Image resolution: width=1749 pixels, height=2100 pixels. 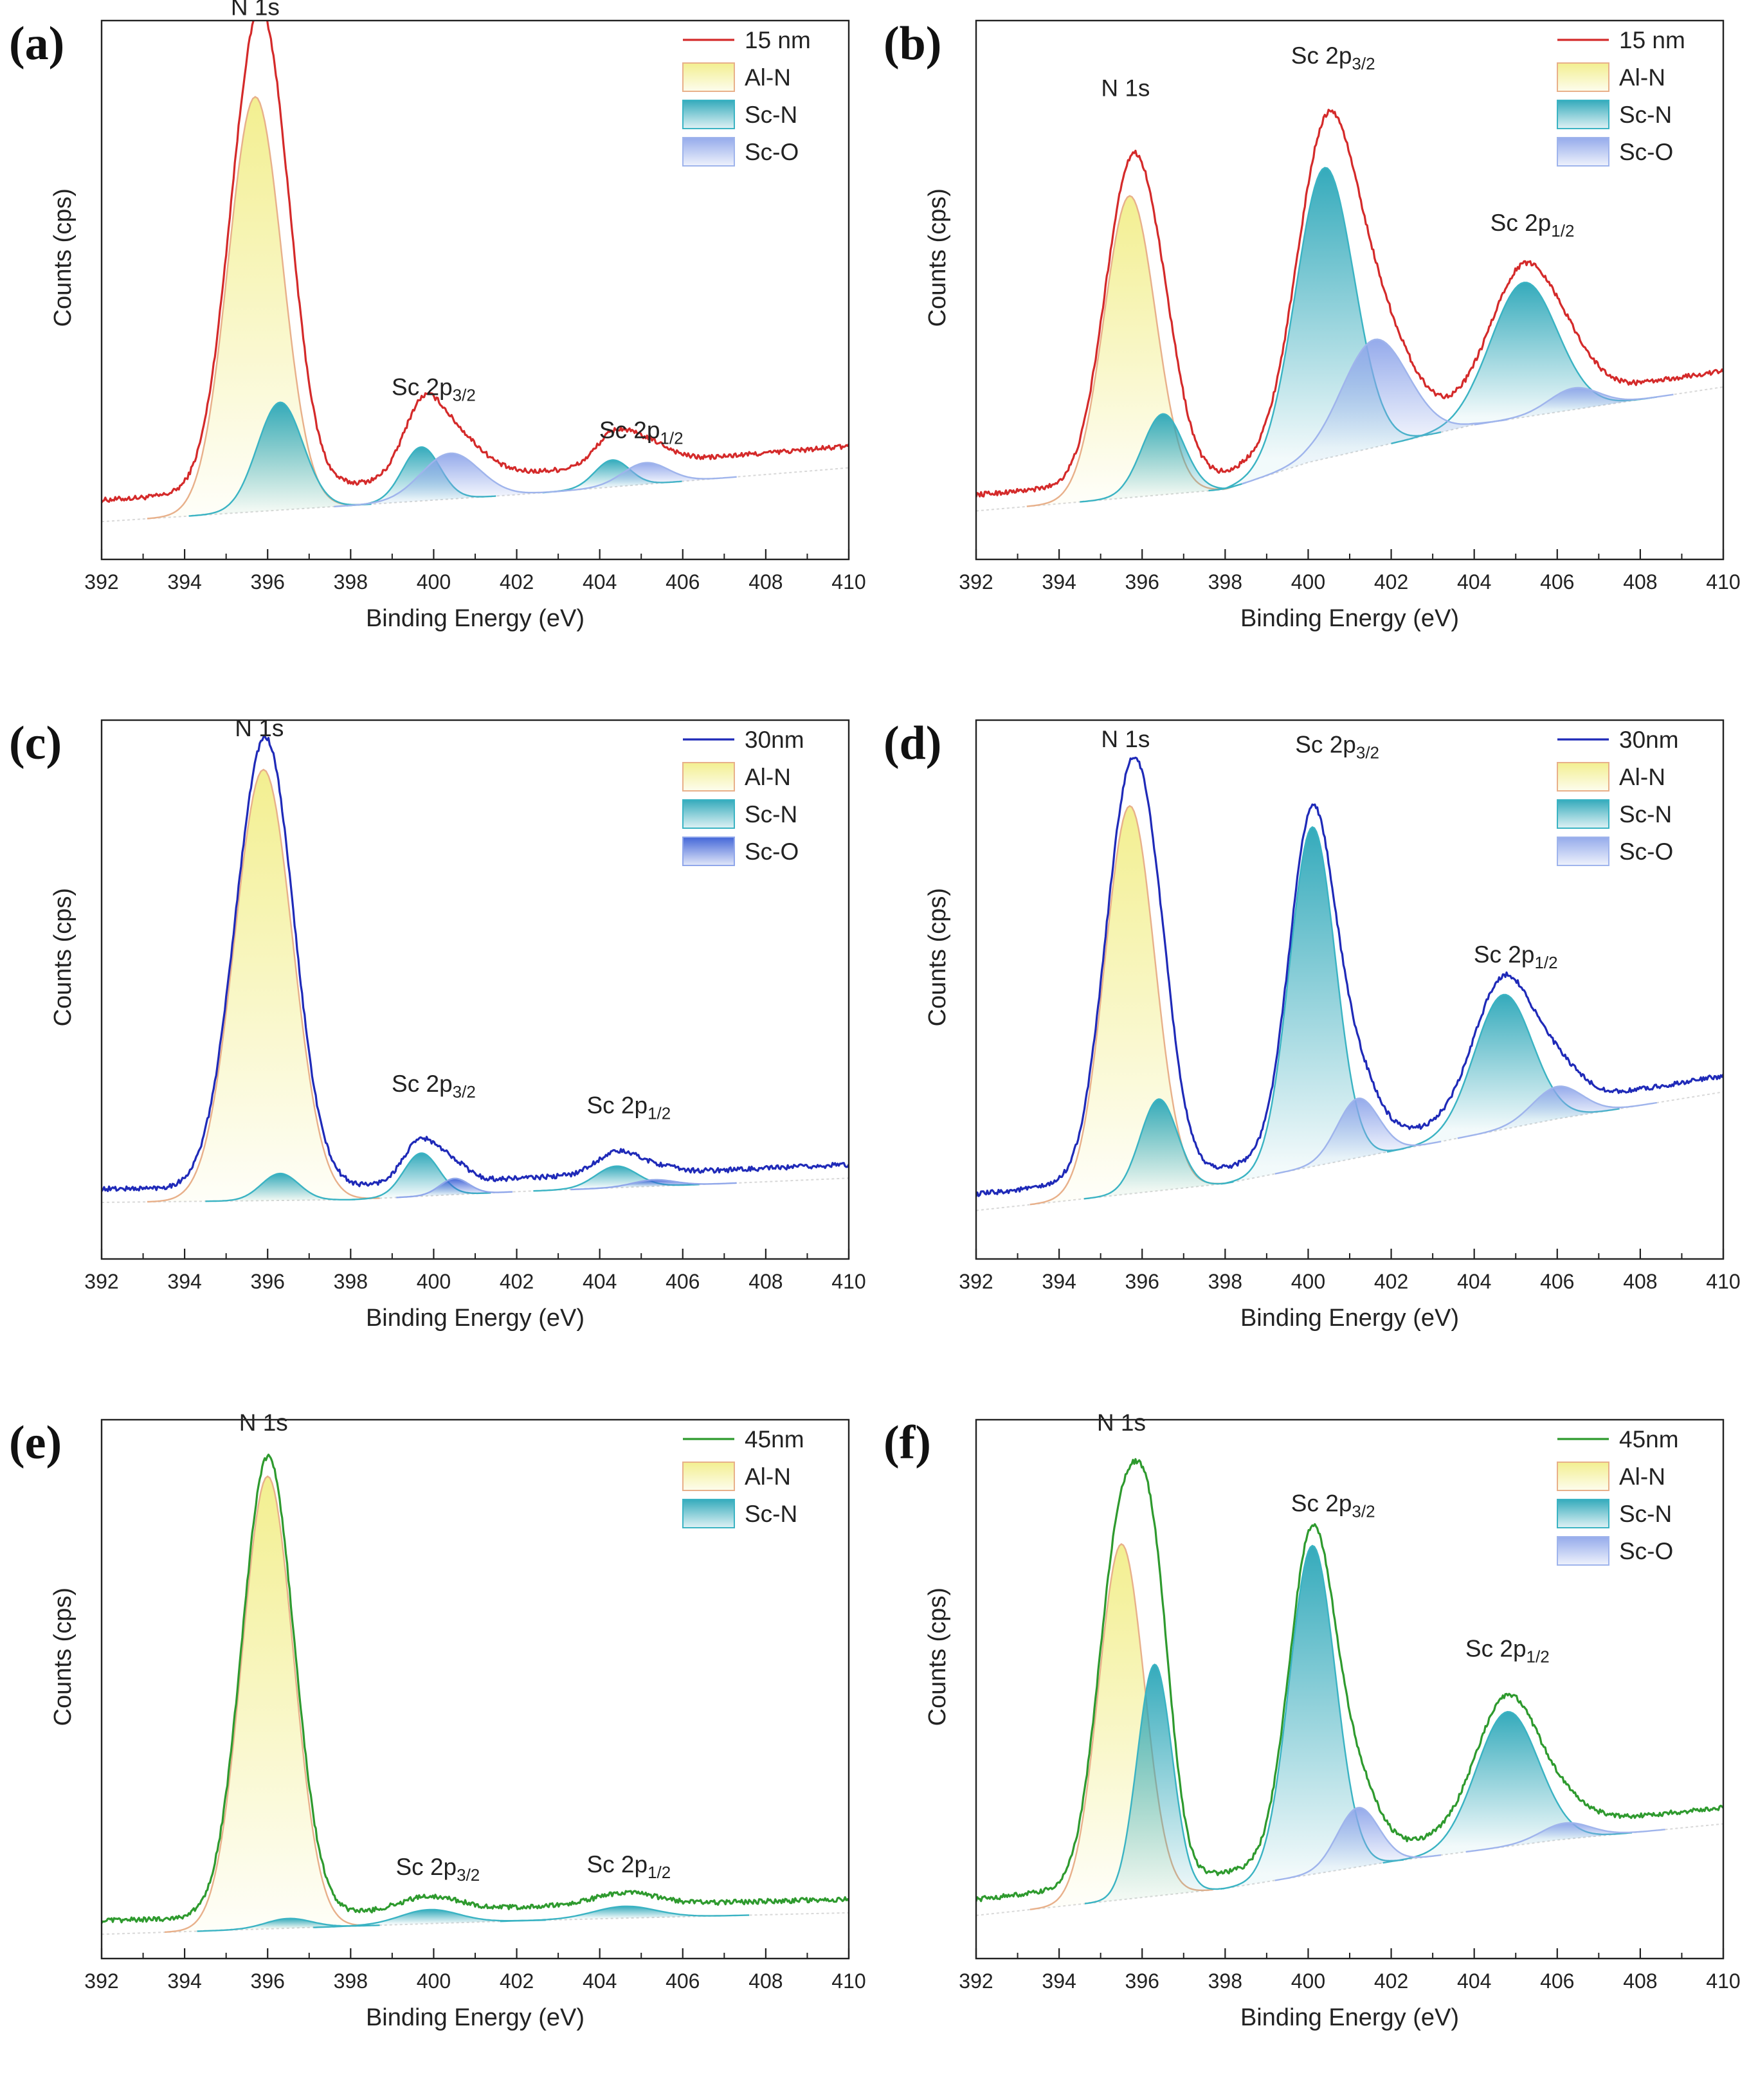 I want to click on peak-fill-al-n, so click(x=1129, y=1006).